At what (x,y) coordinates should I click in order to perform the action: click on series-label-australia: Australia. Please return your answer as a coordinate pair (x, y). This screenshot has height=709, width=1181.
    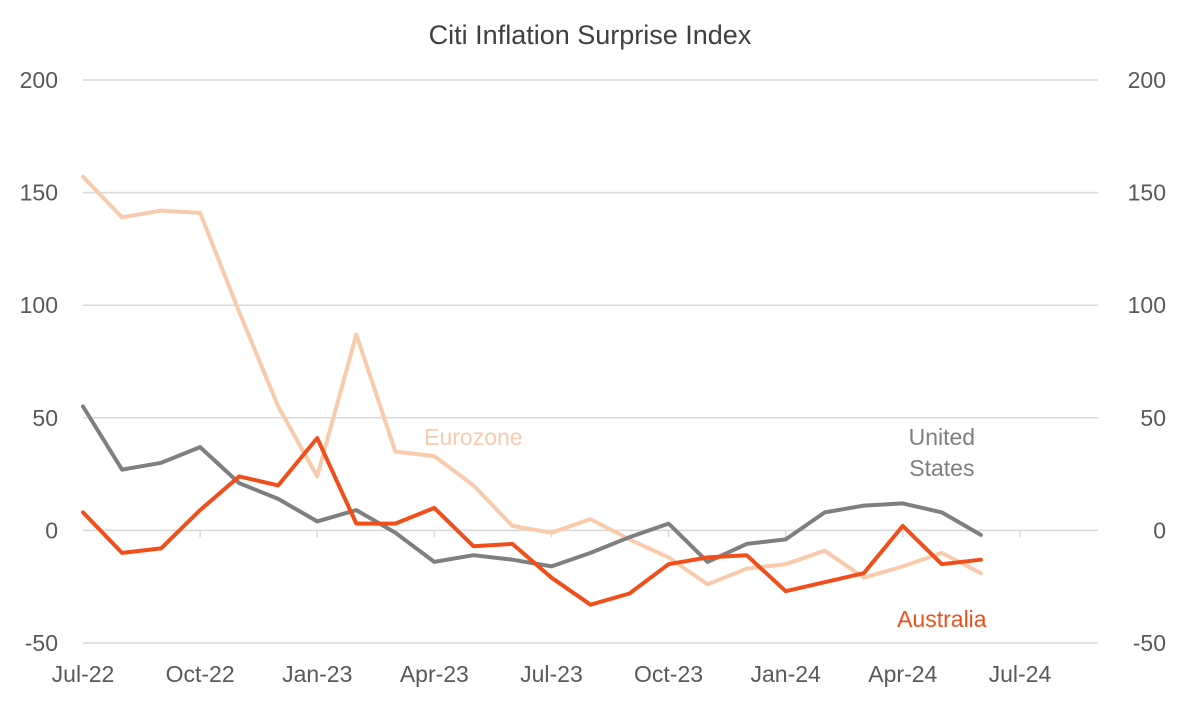
    Looking at the image, I should click on (942, 619).